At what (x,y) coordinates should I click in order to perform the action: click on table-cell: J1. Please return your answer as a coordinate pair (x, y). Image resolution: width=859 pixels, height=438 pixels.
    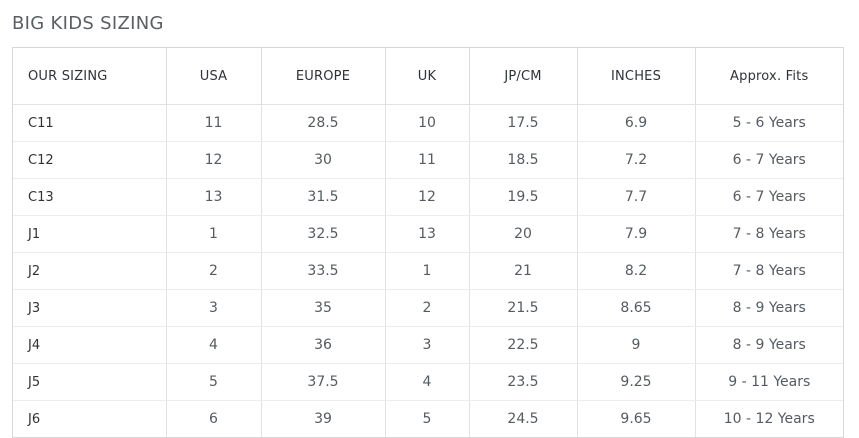
    Looking at the image, I should click on (90, 234).